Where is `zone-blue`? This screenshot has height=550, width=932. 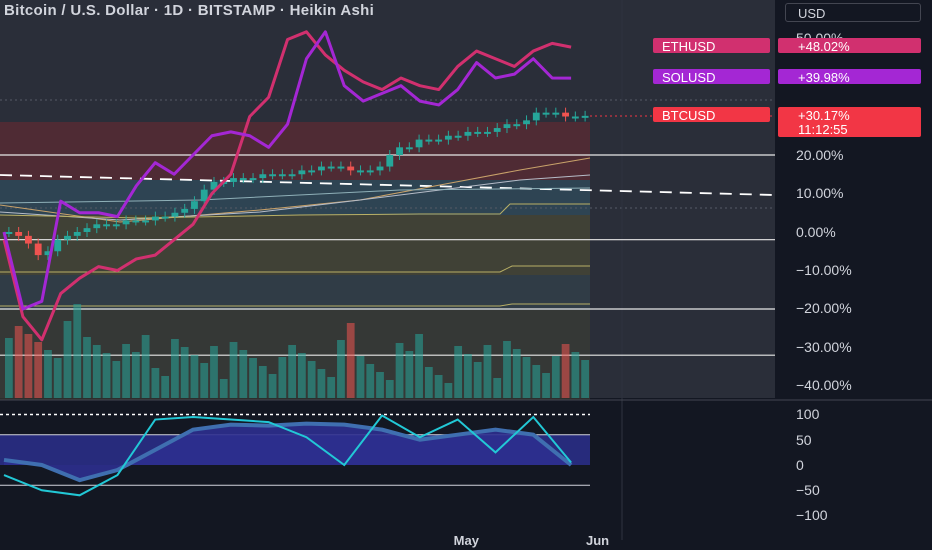 zone-blue is located at coordinates (295, 197).